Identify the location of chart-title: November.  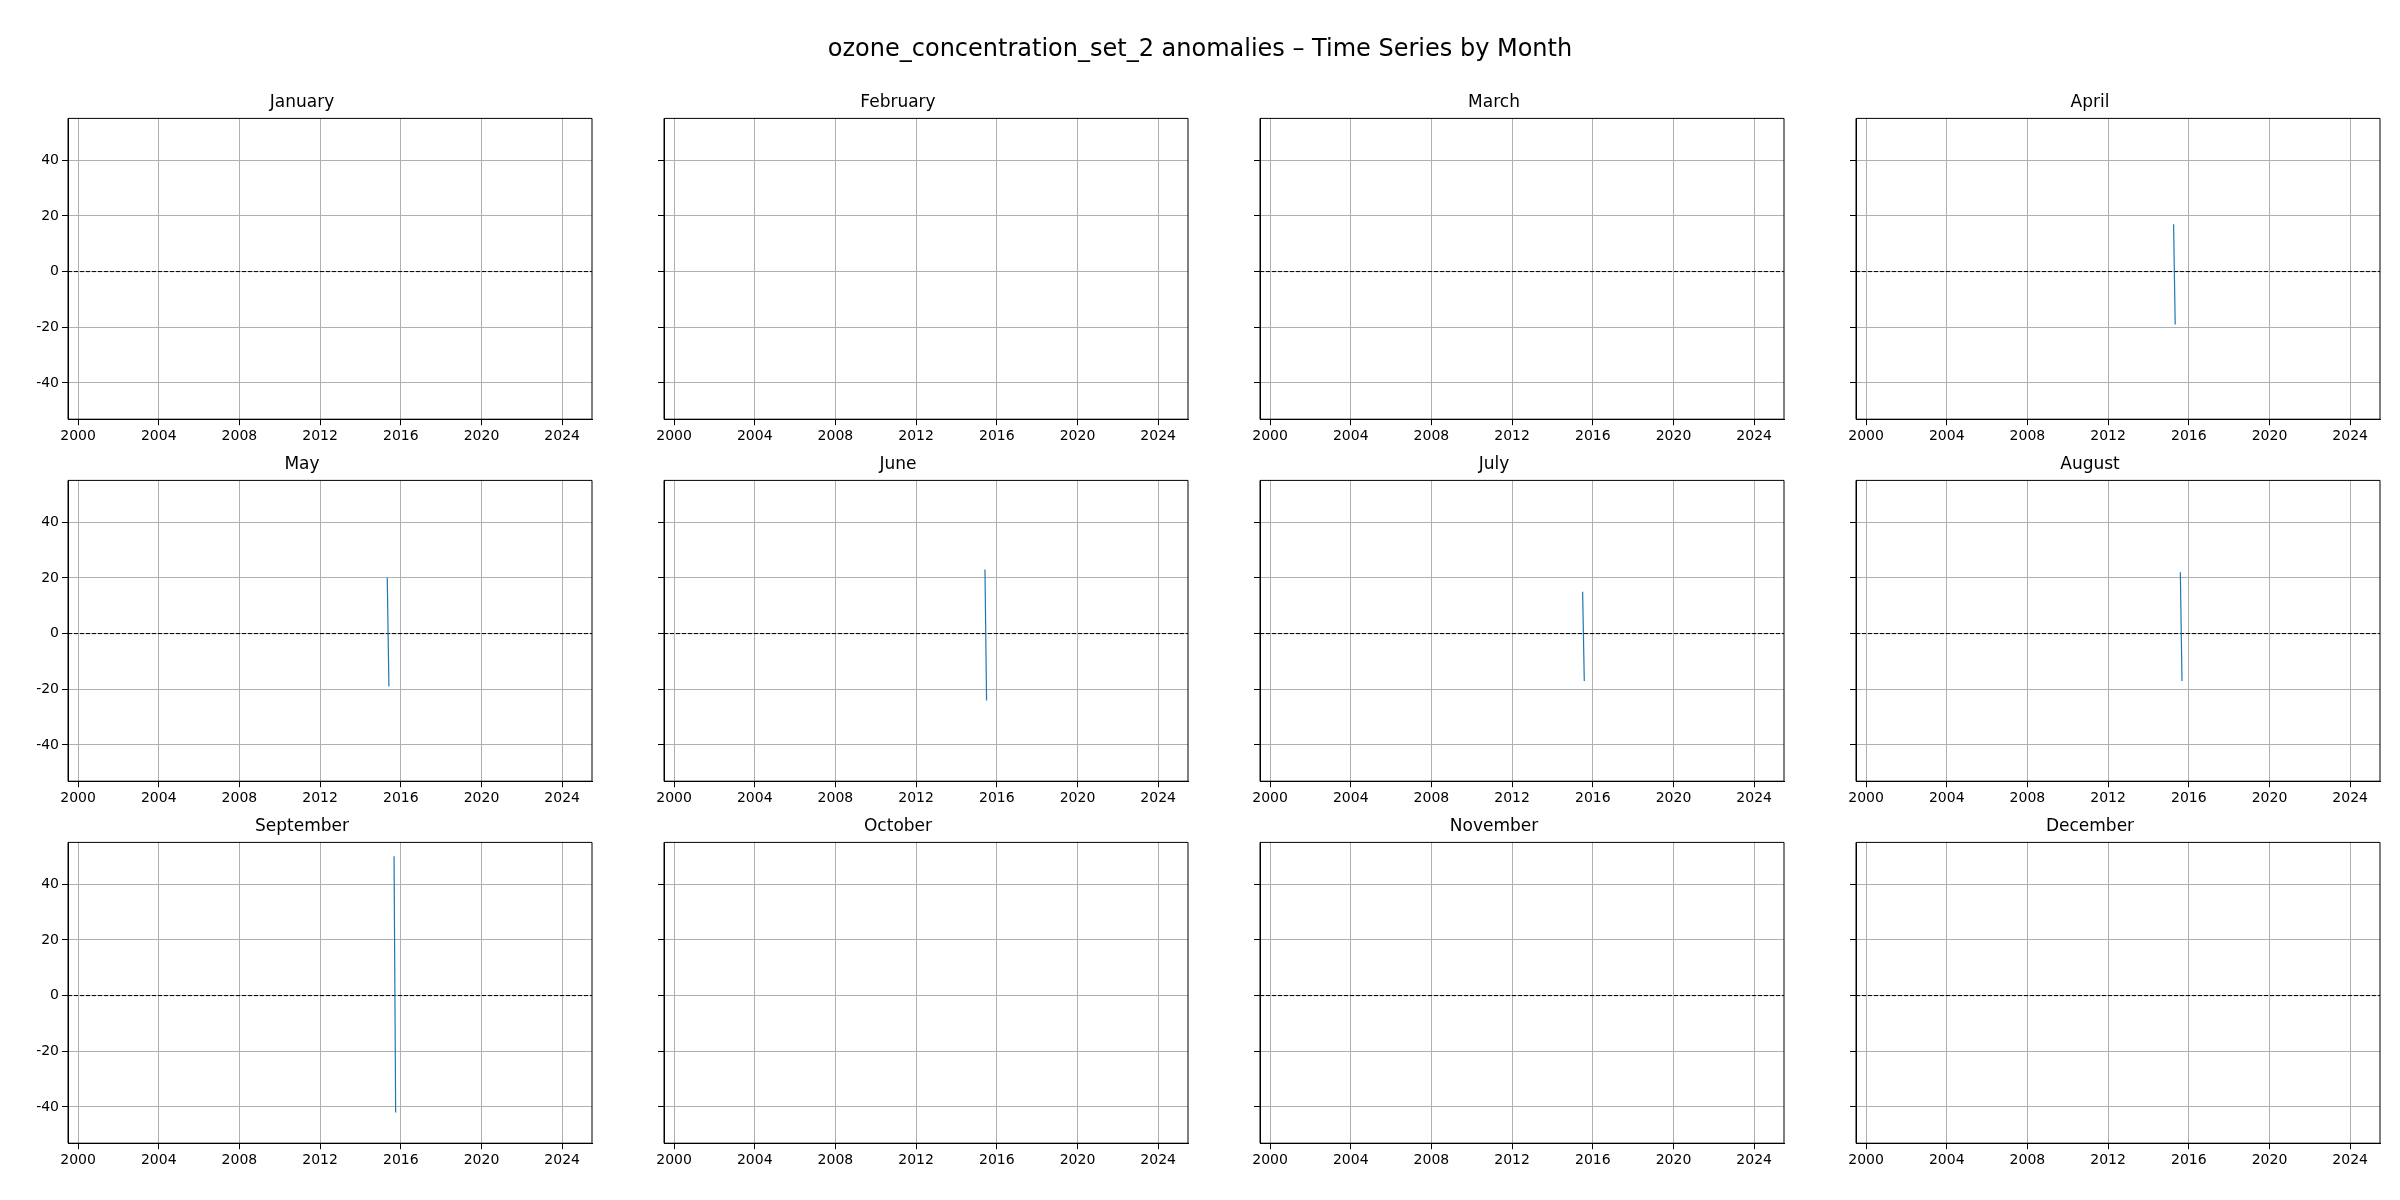
(1494, 824).